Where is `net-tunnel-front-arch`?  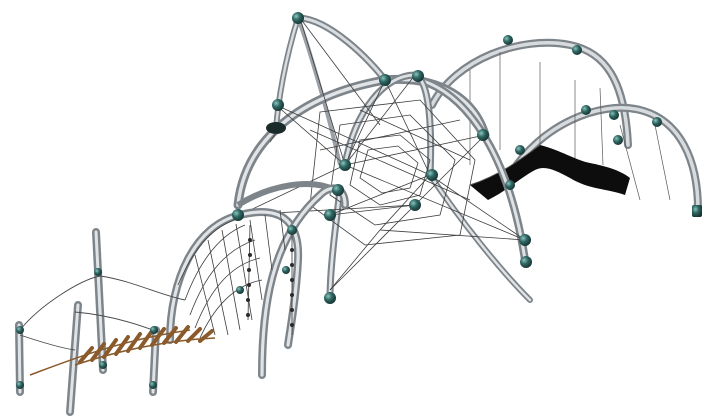 net-tunnel-front-arch is located at coordinates (234, 278).